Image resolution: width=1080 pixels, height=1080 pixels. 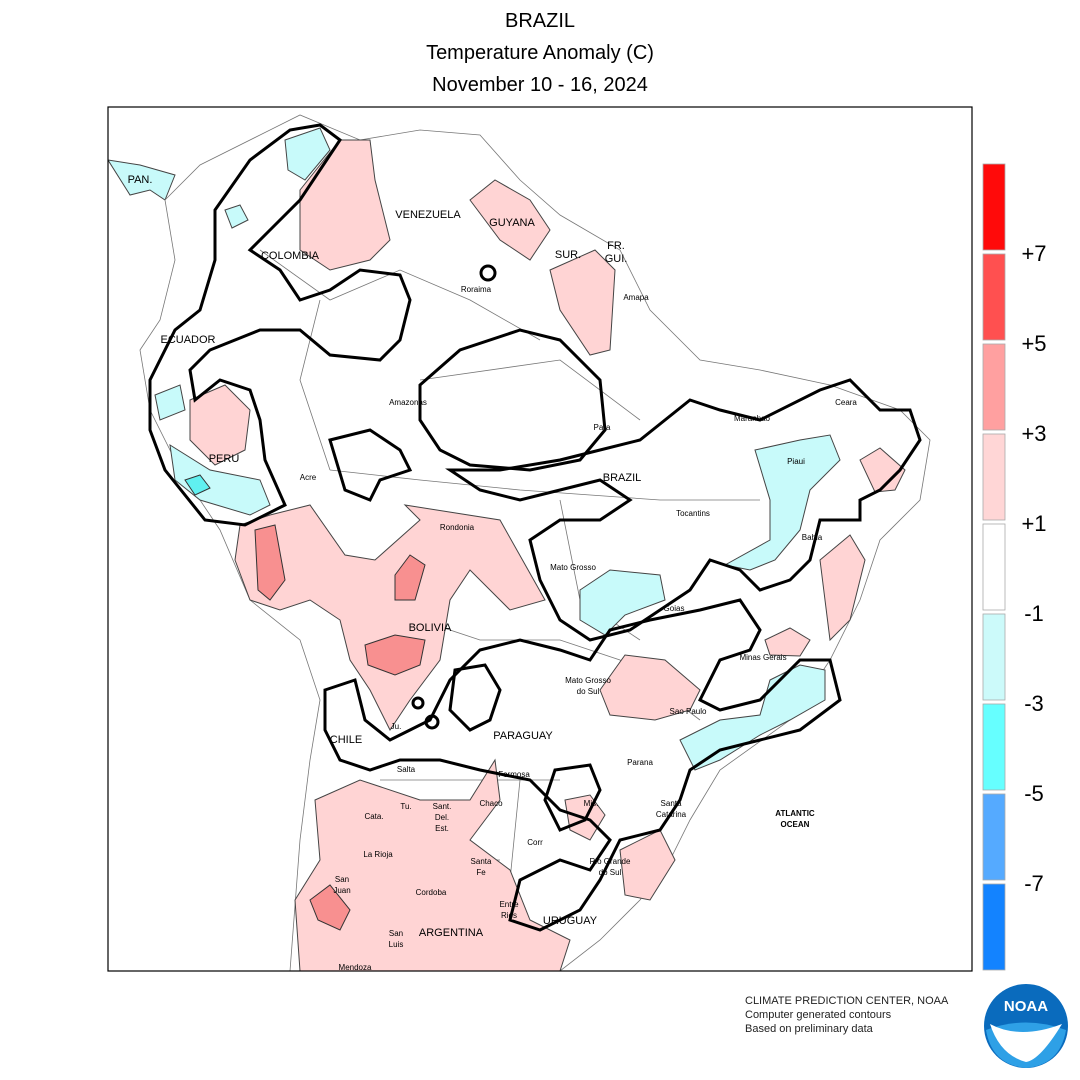 I want to click on place-label: Santa Fe, so click(x=481, y=867).